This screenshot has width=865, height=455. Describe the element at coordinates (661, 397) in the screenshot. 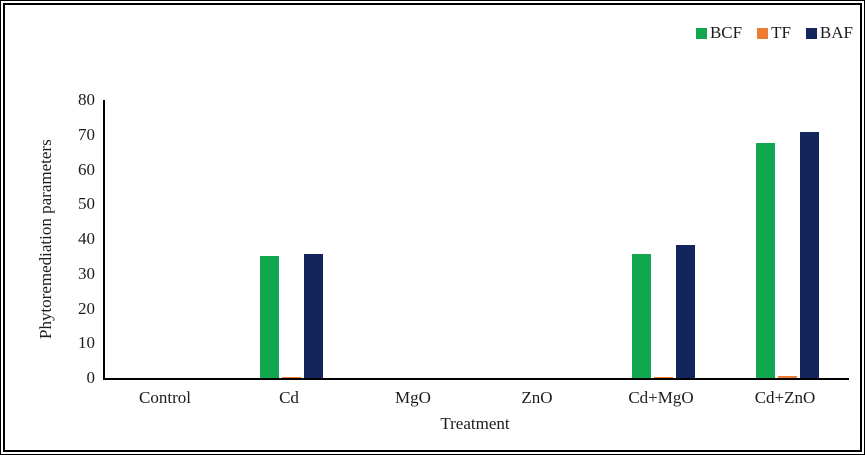

I see `x-category-label-cd-mgo: Cd+MgO` at that location.